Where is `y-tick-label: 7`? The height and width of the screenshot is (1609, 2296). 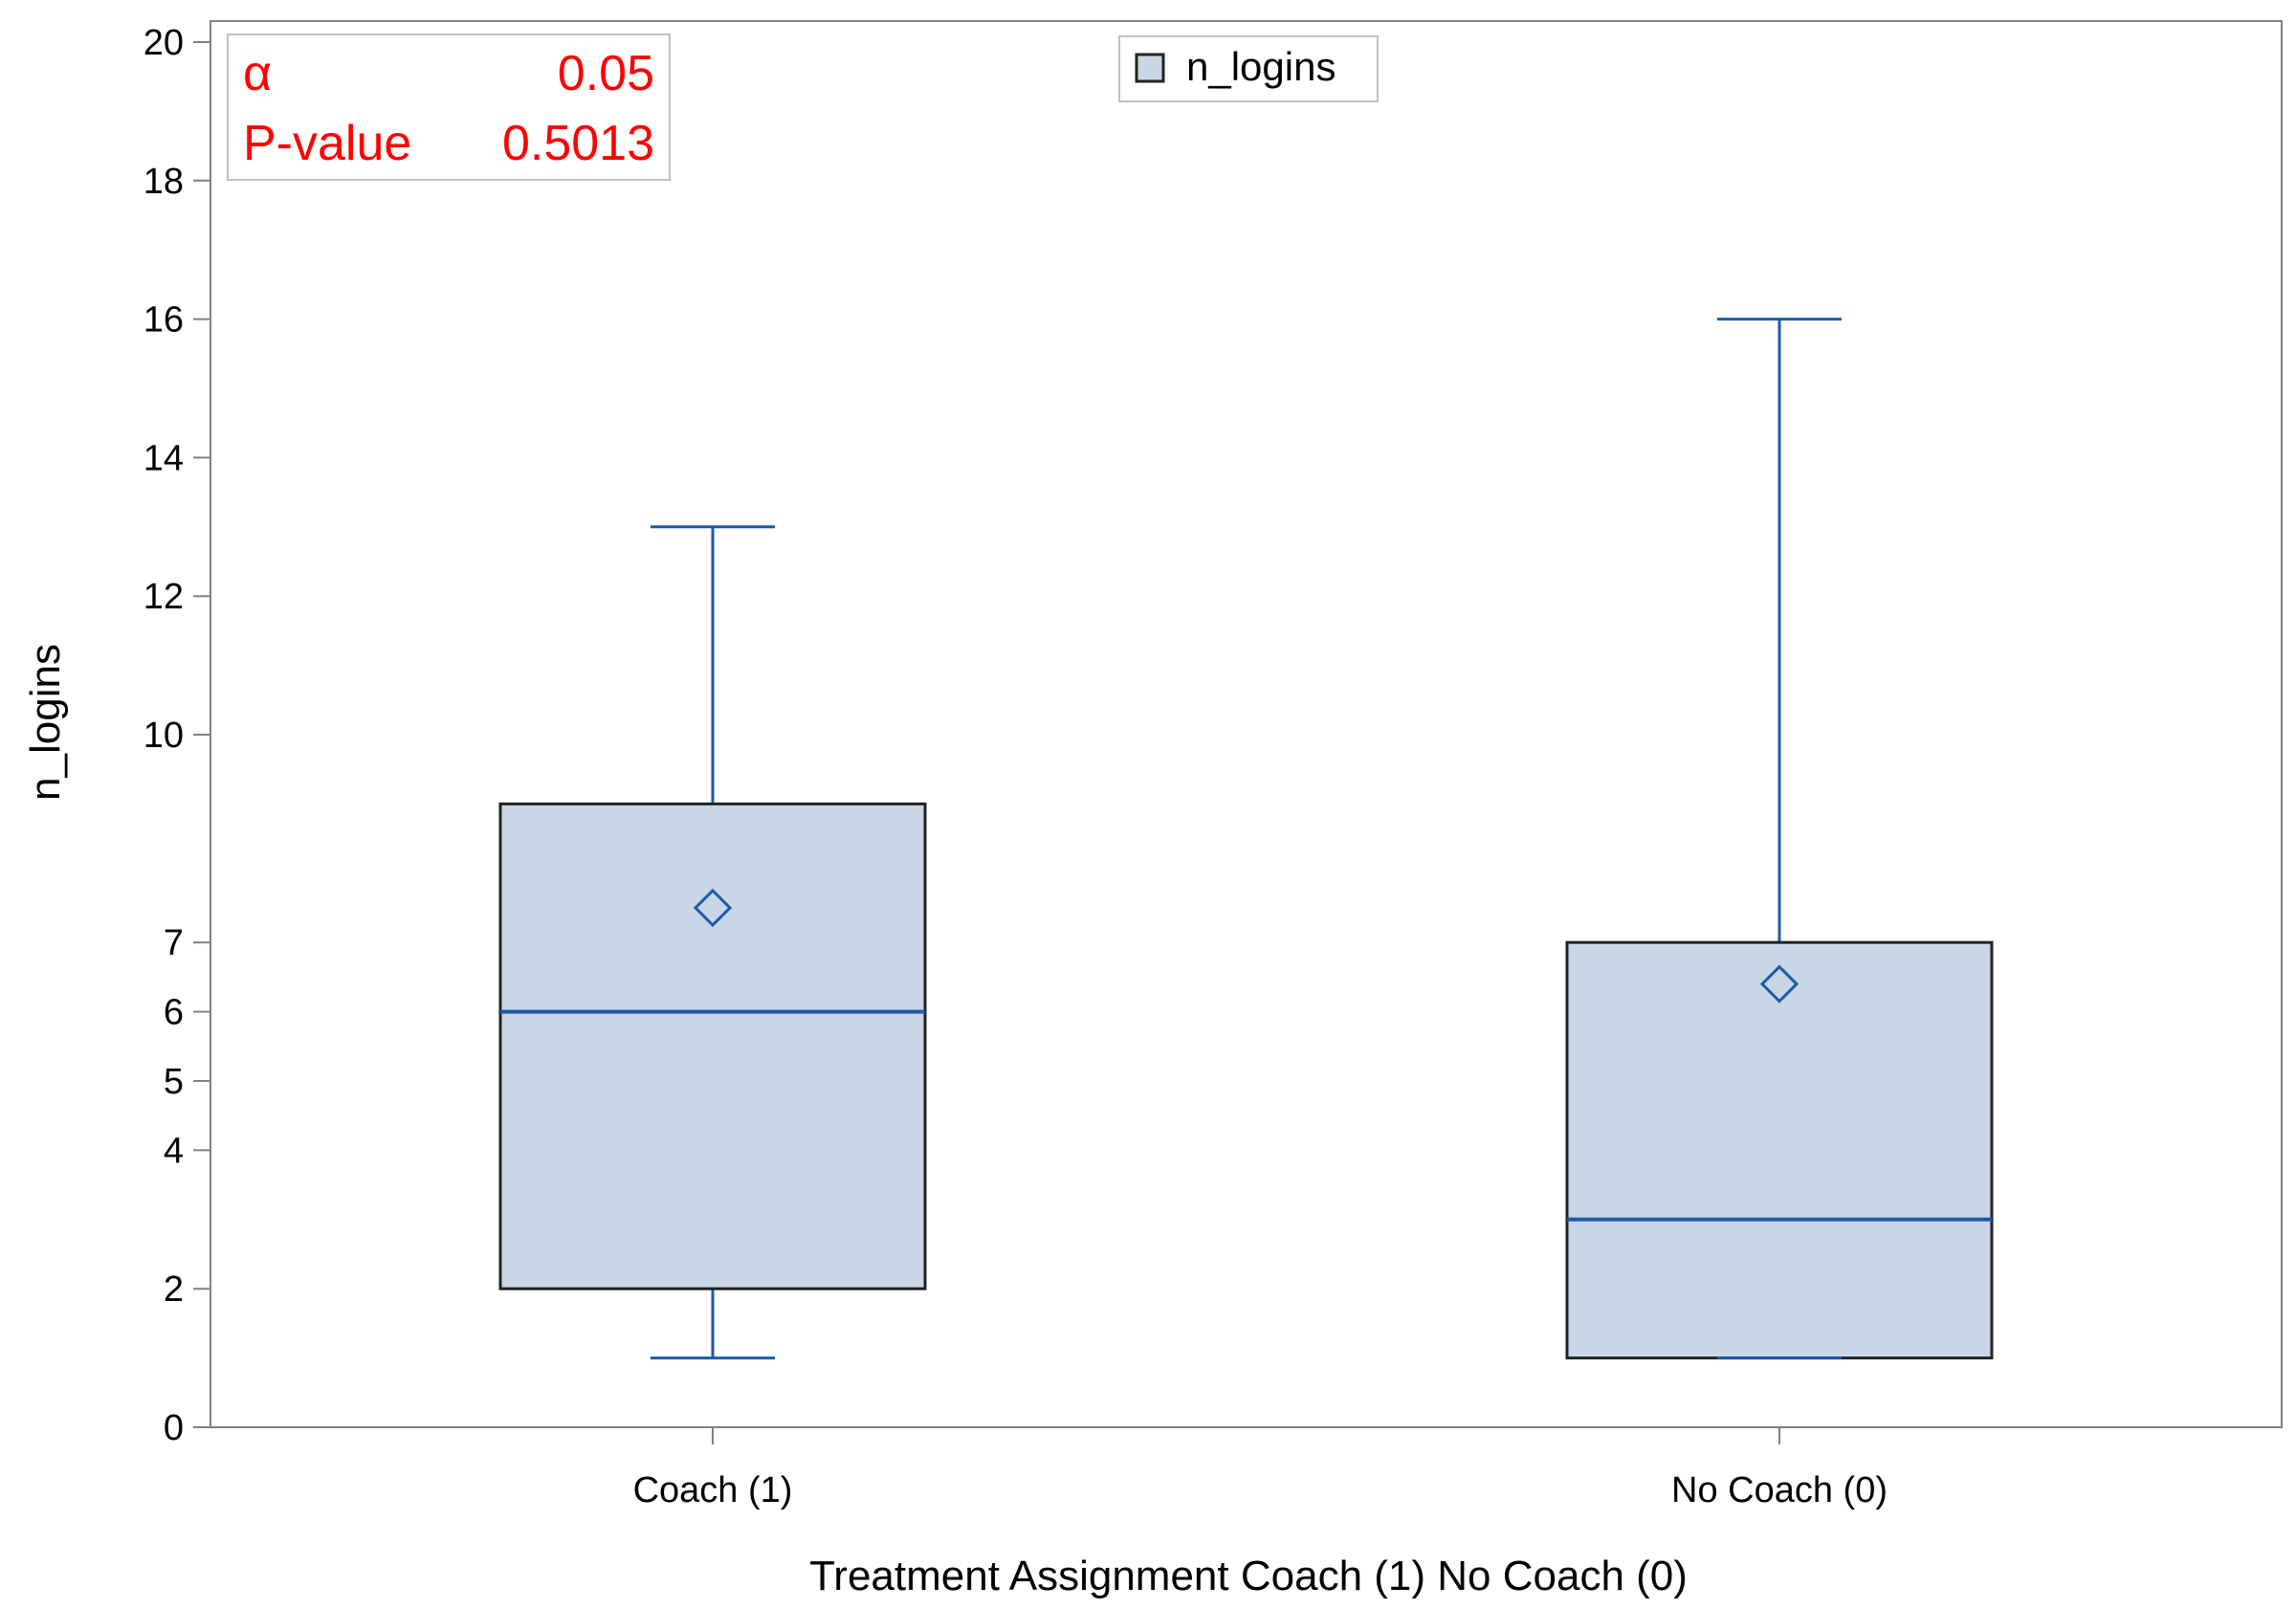
y-tick-label: 7 is located at coordinates (174, 943).